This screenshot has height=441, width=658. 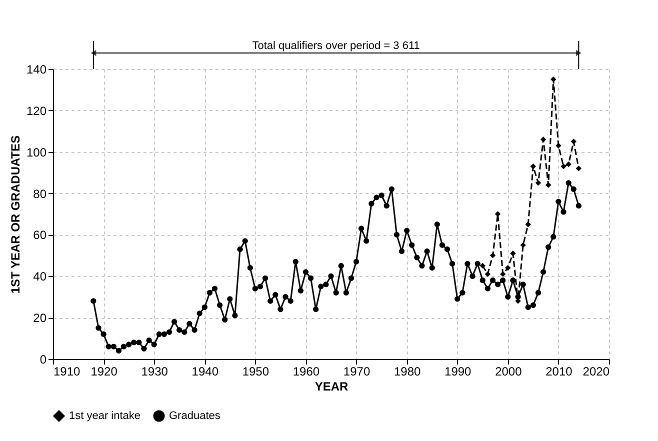 I want to click on x-axis-title: YEAR, so click(x=331, y=387).